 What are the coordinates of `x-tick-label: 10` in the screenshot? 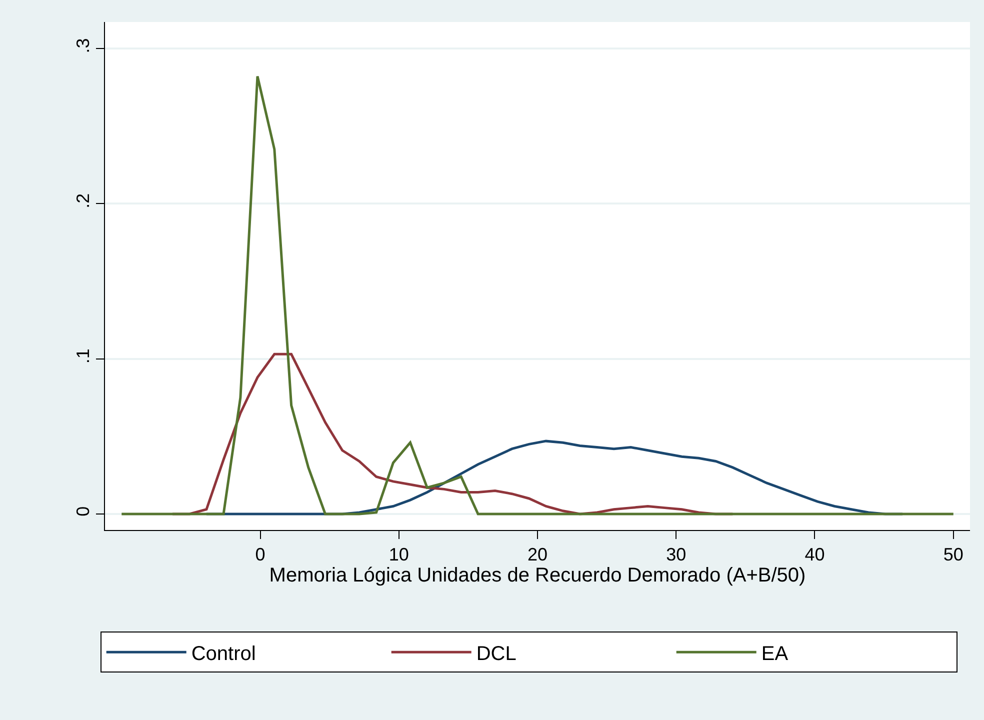 It's located at (398, 554).